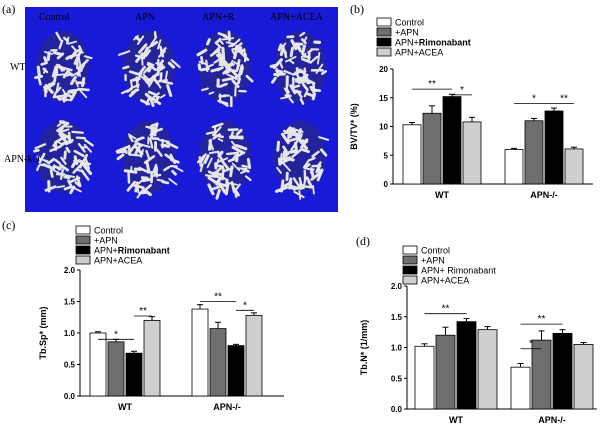 This screenshot has height=428, width=600. Describe the element at coordinates (218, 17) in the screenshot. I see `column-label-apn-r: APN+R` at that location.